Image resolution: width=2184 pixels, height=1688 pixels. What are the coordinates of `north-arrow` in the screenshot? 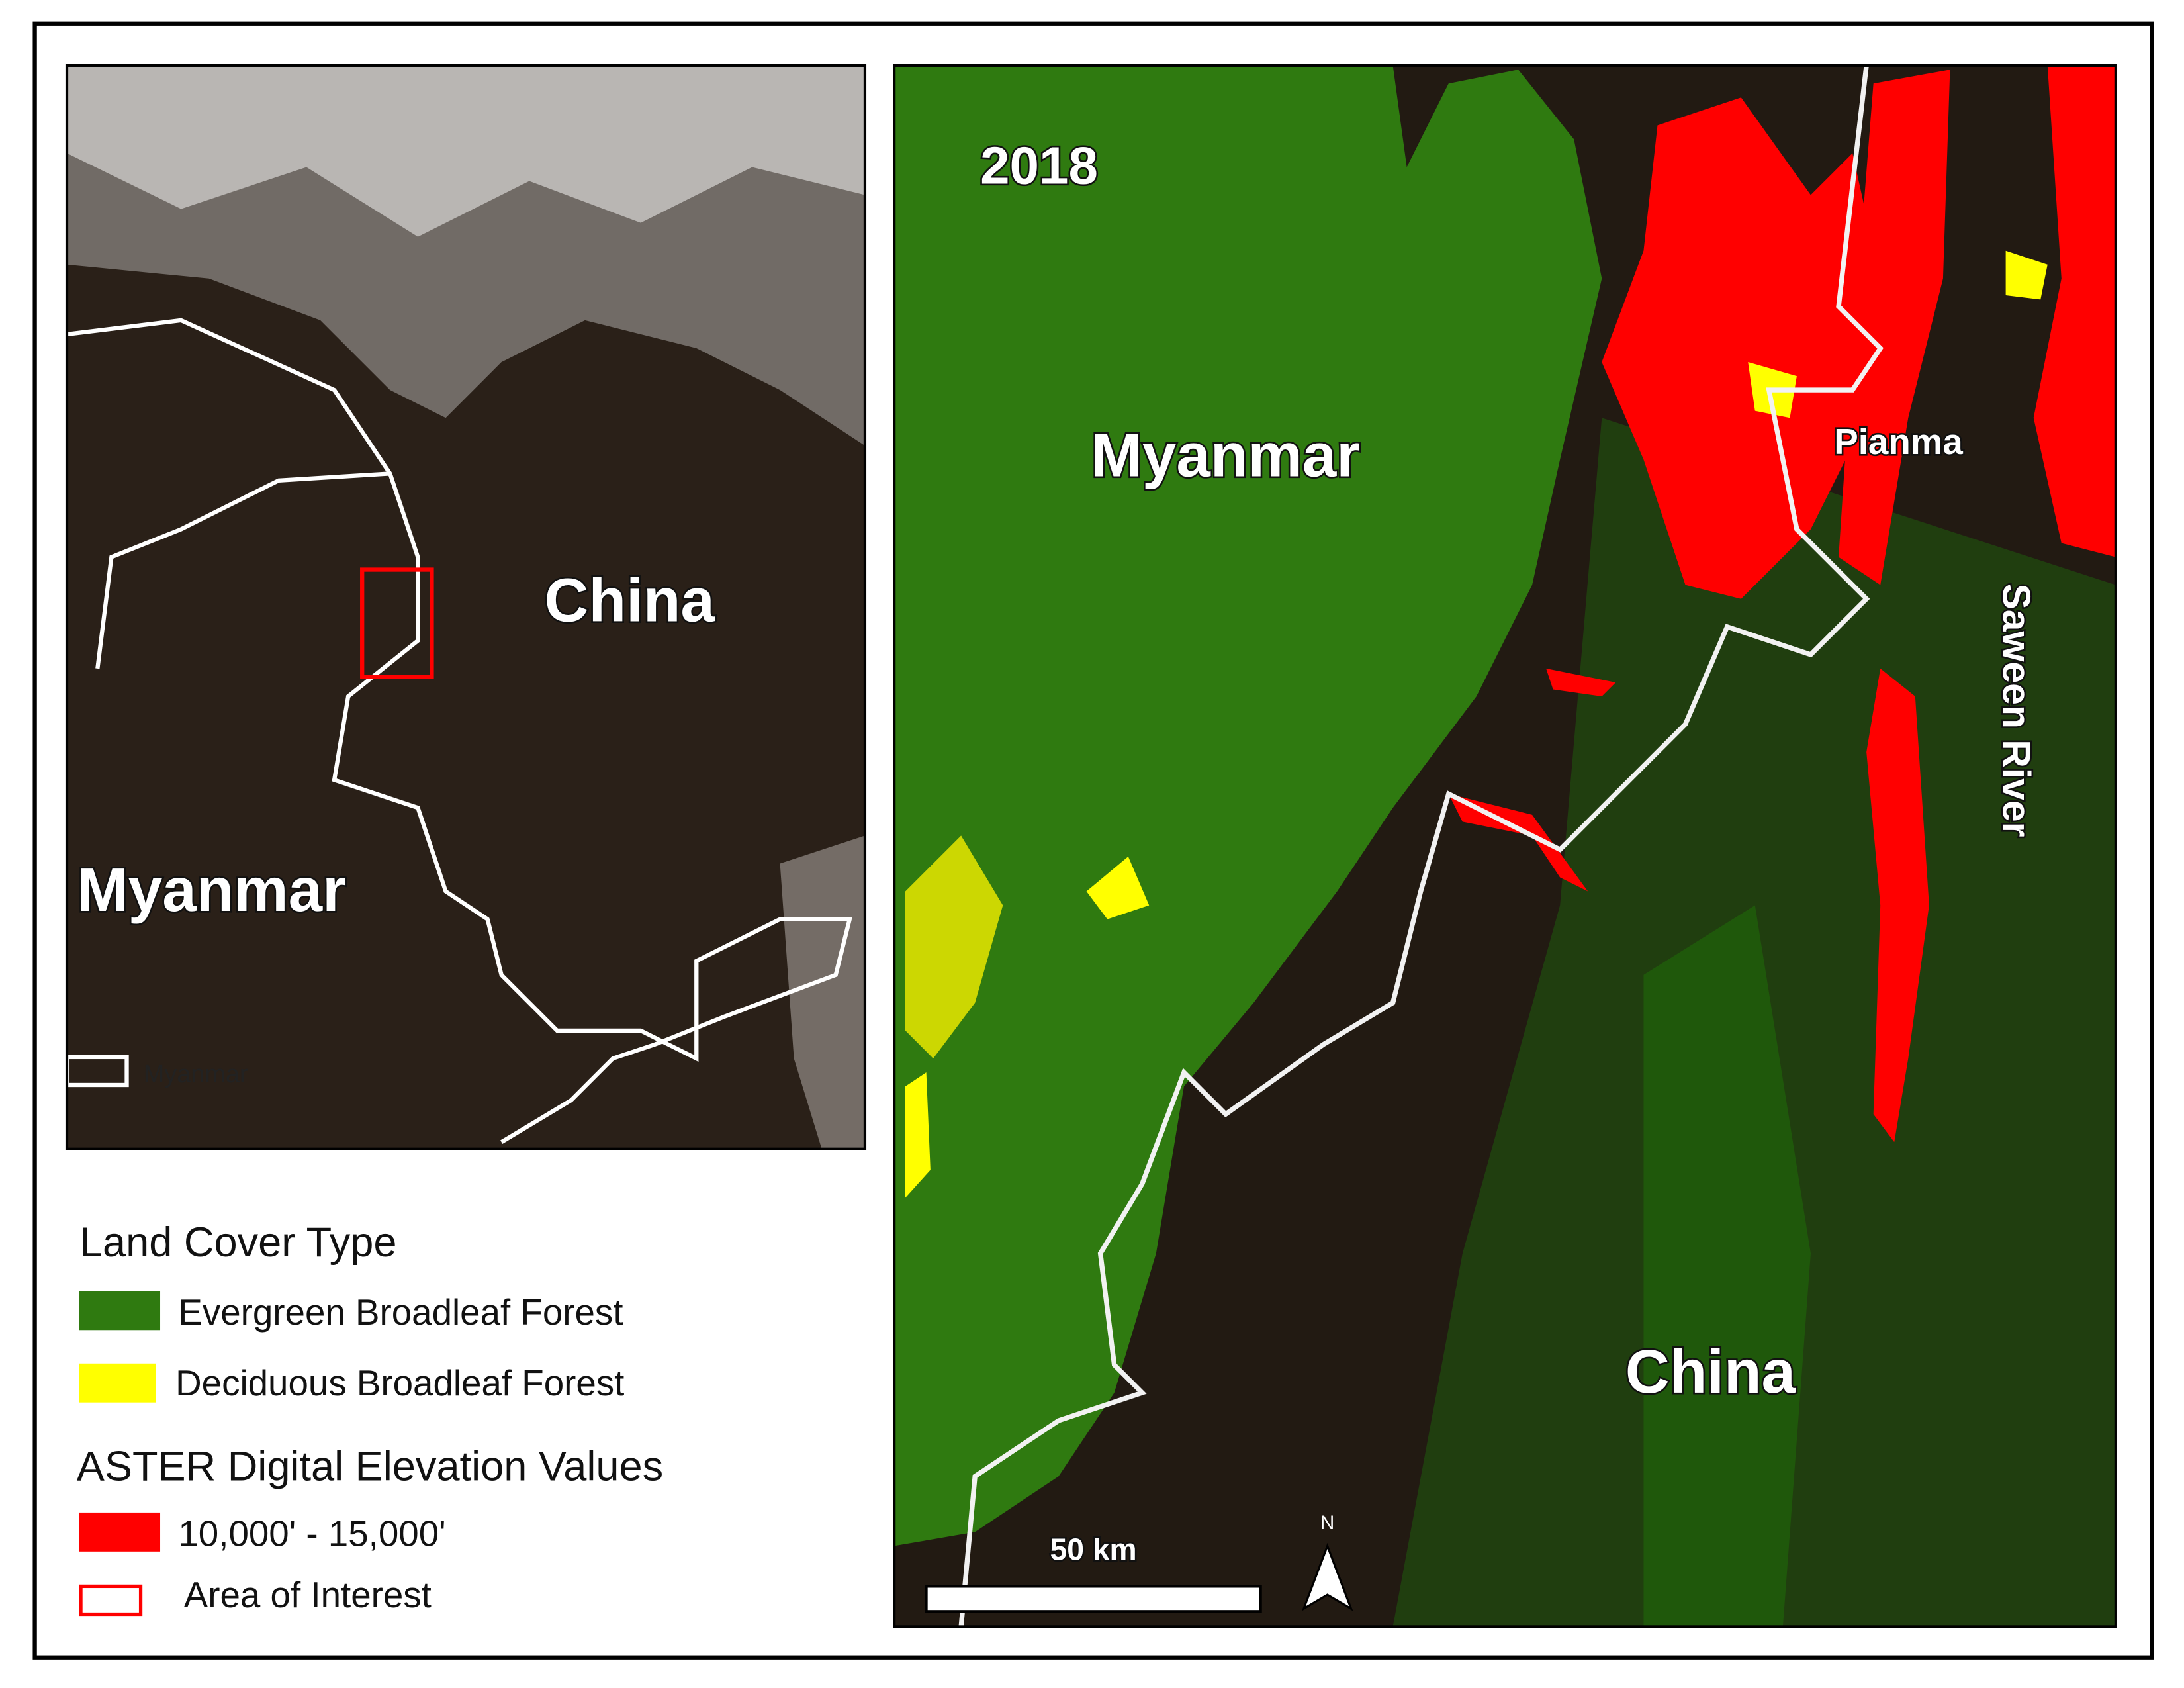 It's located at (1327, 1576).